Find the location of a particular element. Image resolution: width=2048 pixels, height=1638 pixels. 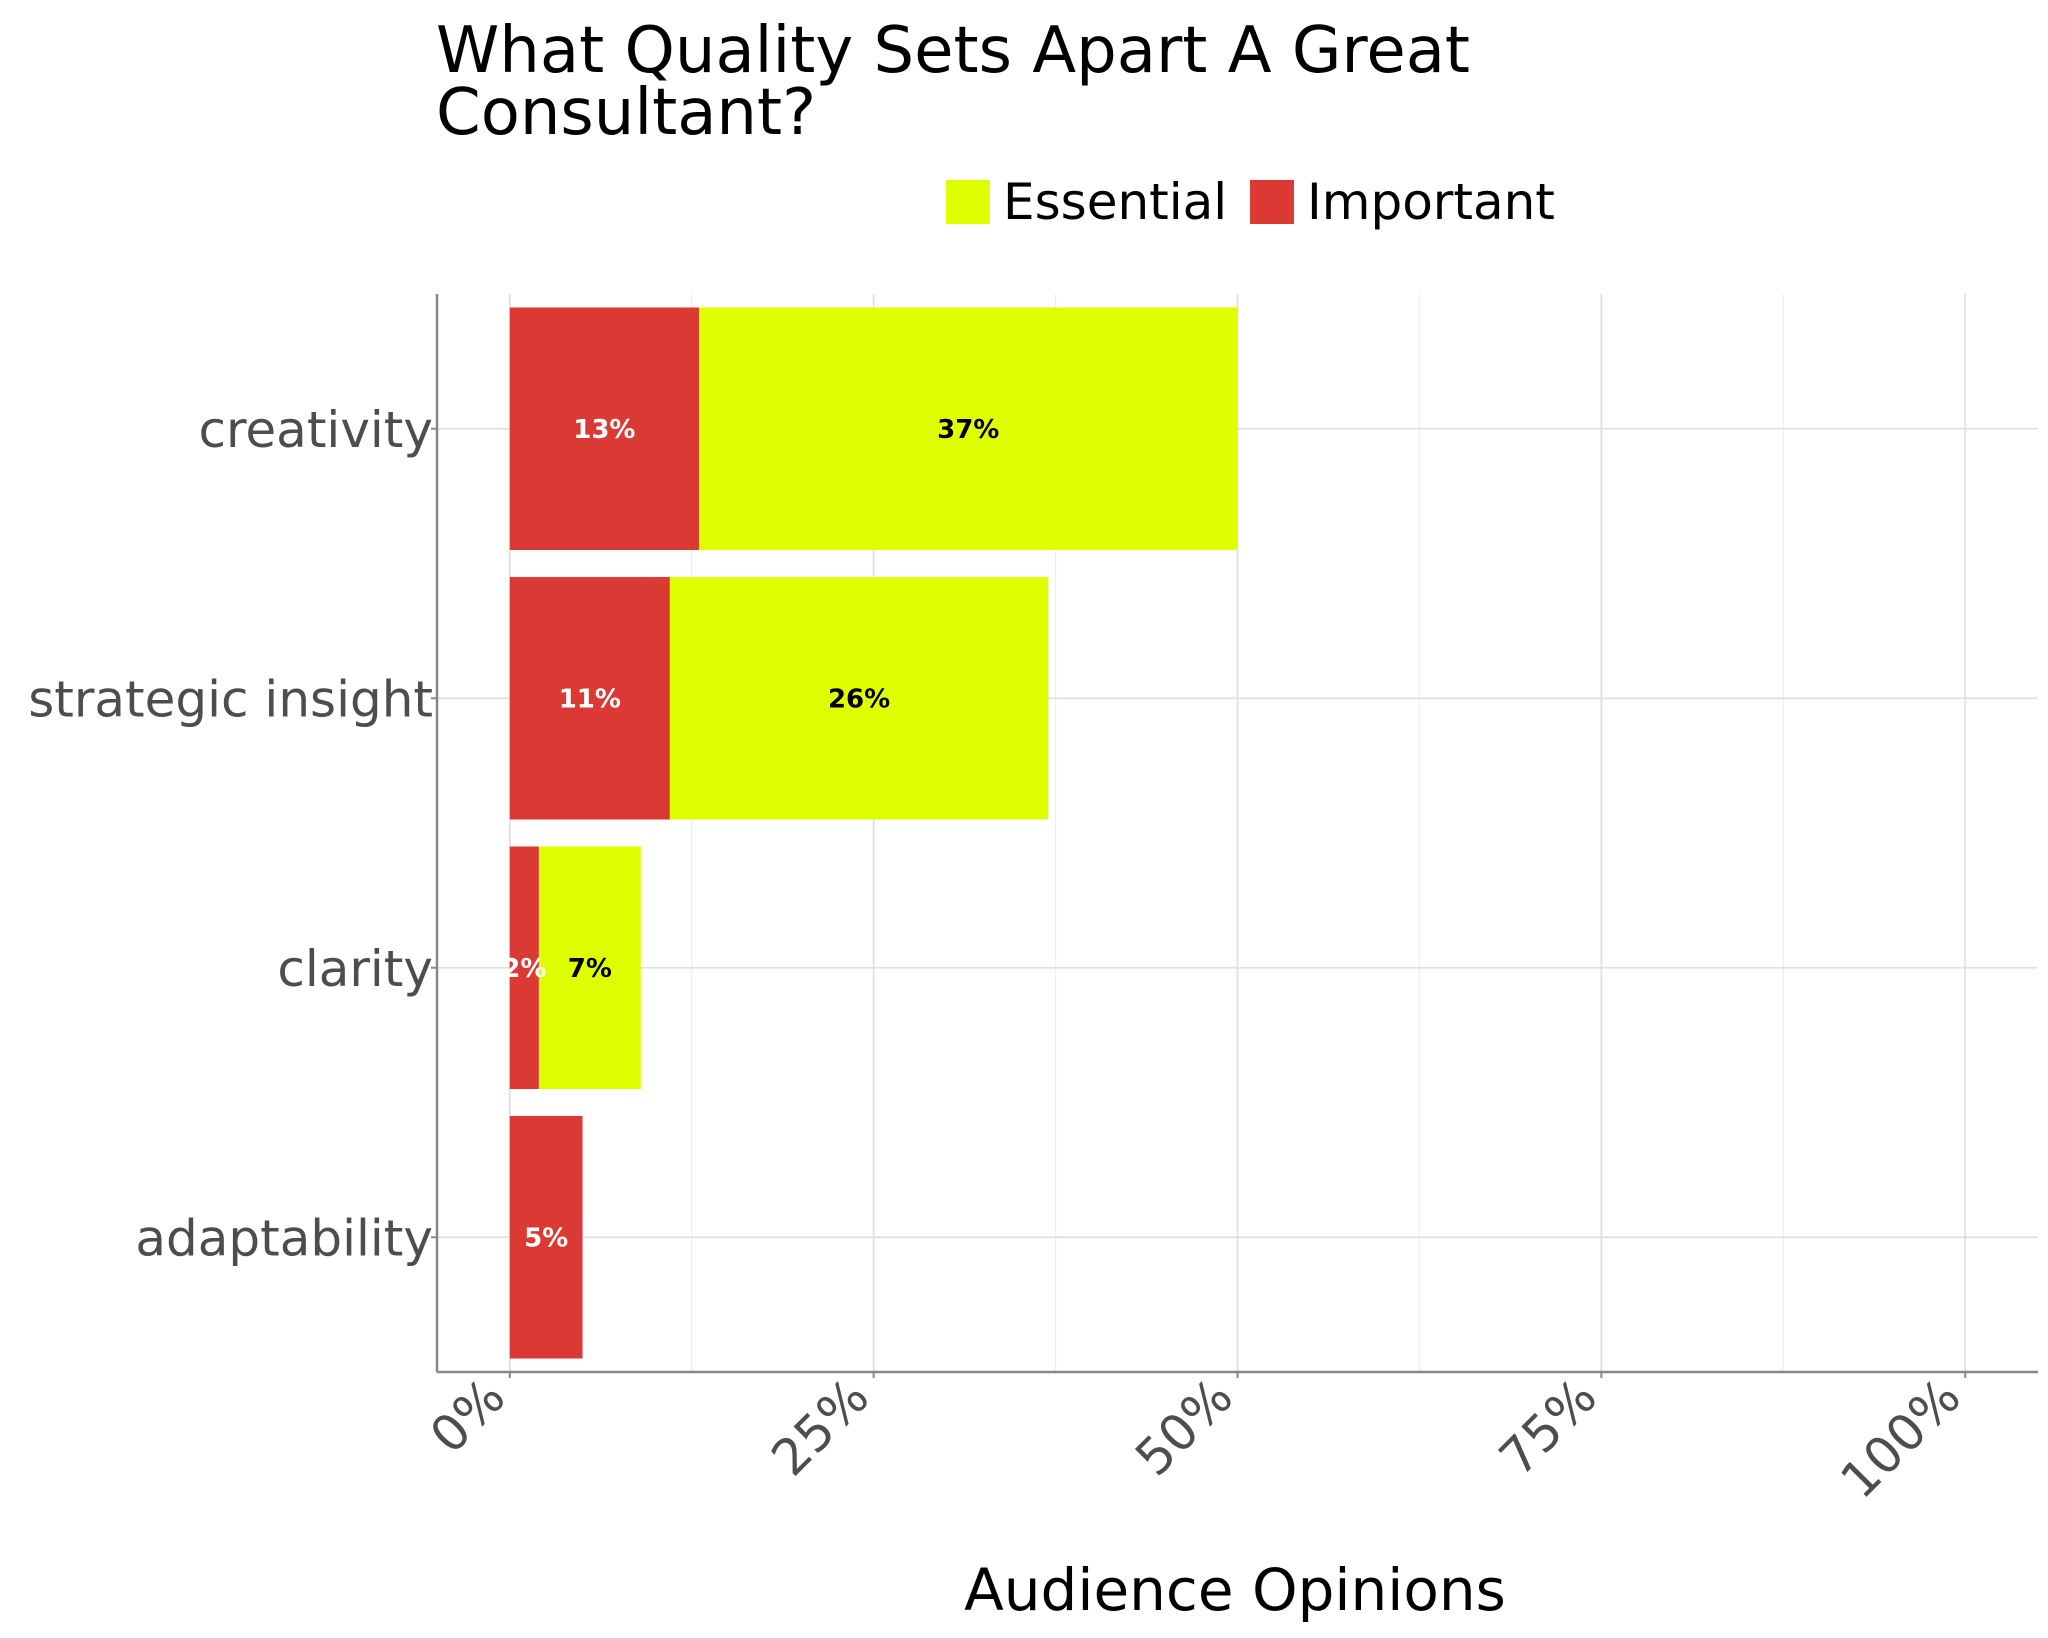

legend: Essential Important is located at coordinates (1250, 202).